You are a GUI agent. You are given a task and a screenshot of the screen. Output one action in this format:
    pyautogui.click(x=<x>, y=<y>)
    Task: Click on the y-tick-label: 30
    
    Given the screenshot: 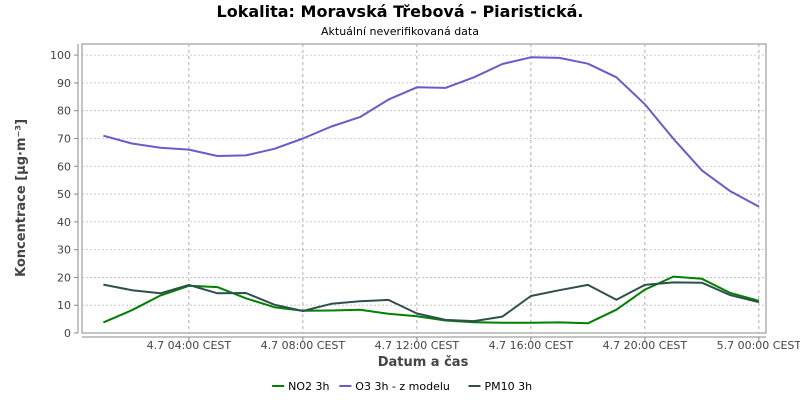 What is the action you would take?
    pyautogui.click(x=64, y=250)
    